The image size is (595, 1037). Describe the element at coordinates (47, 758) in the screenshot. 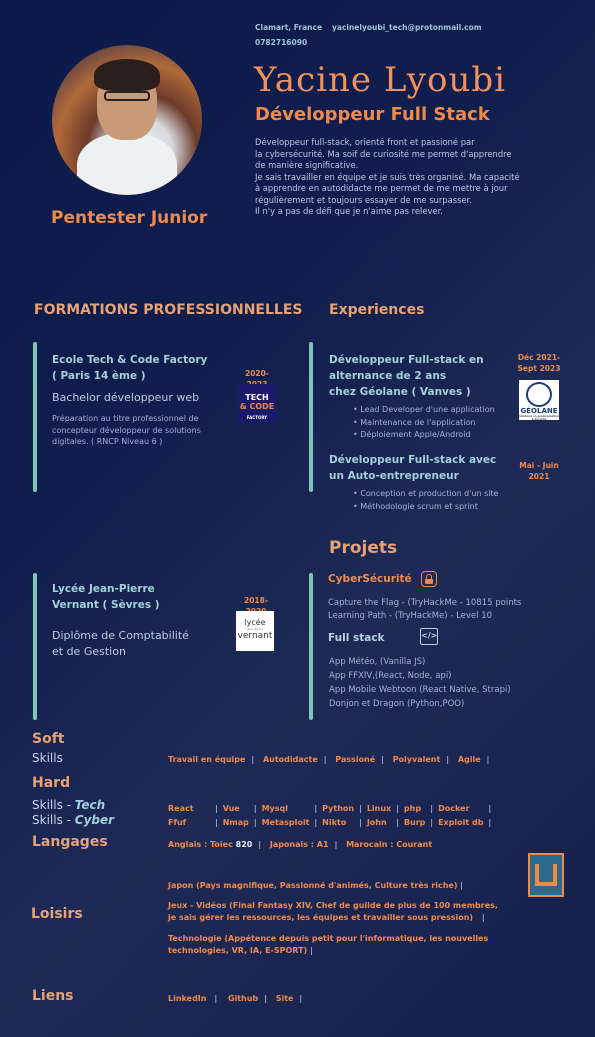

I see `soft-sub: Skills` at that location.